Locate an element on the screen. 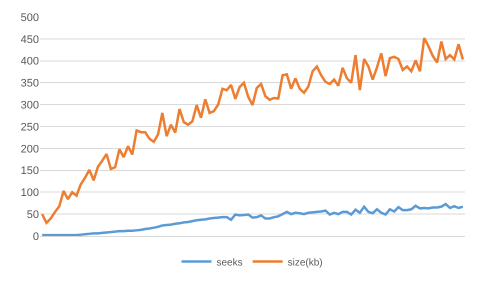  legend-label: seeks is located at coordinates (229, 262).